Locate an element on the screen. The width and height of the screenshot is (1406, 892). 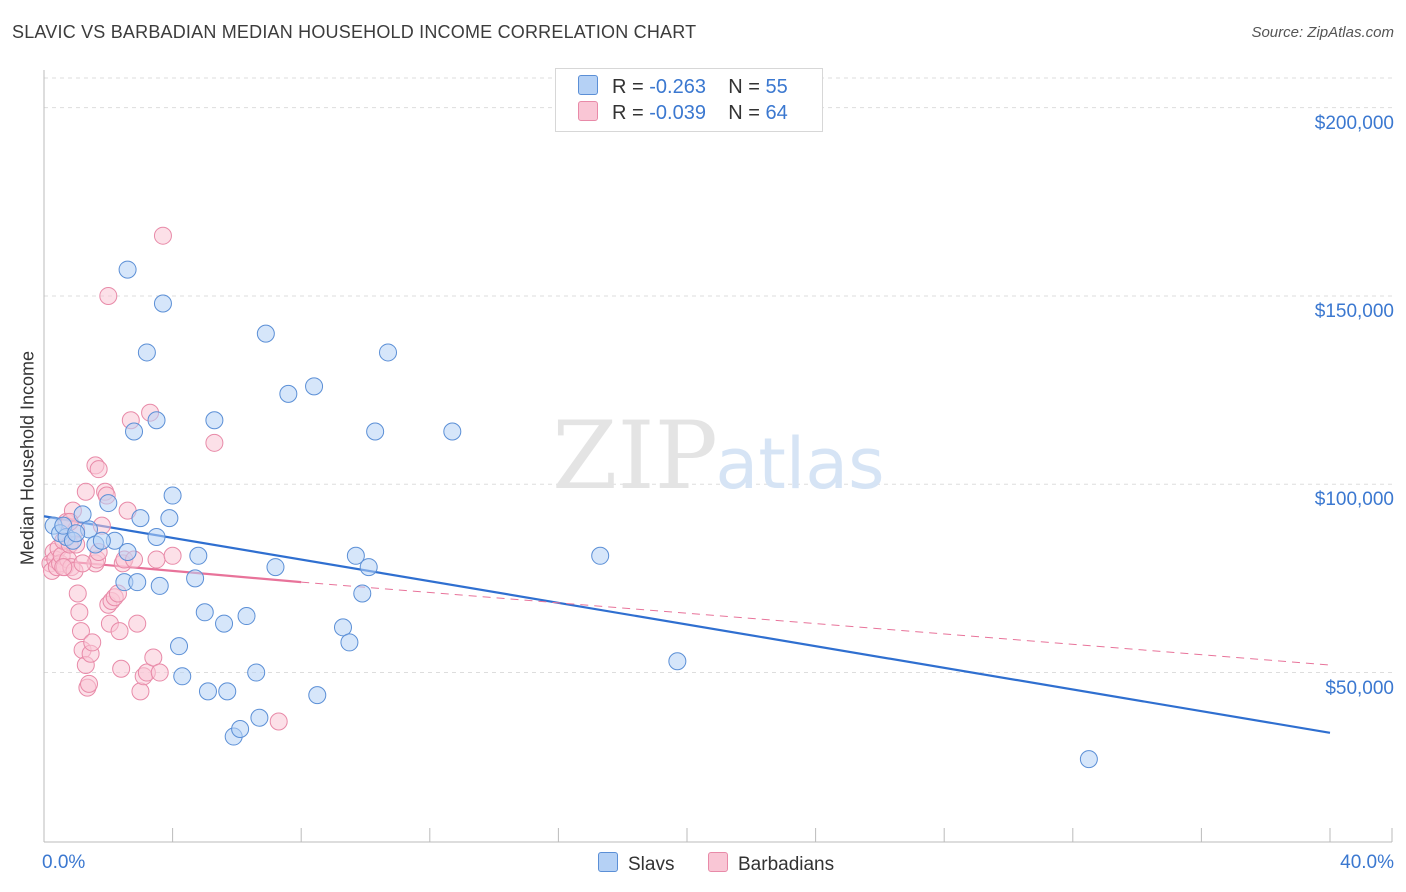
bottom-legend-slavs-label: Slavs is located at coordinates (651, 864).